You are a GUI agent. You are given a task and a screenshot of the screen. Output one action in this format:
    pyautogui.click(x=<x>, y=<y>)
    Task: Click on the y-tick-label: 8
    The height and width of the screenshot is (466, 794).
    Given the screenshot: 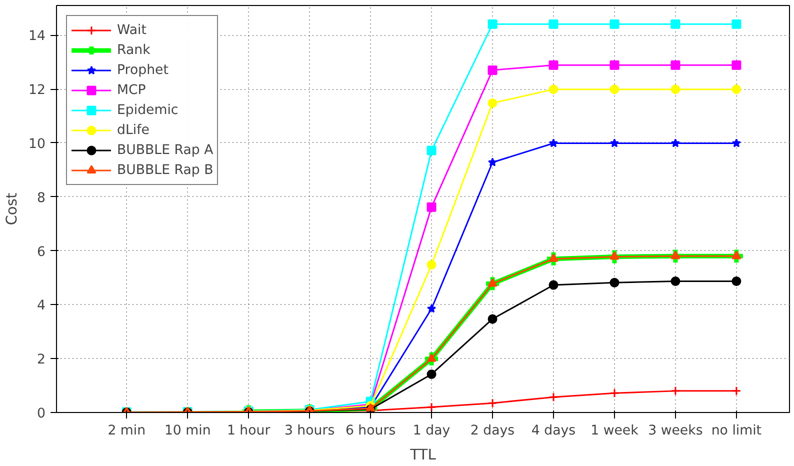 What is the action you would take?
    pyautogui.click(x=41, y=198)
    